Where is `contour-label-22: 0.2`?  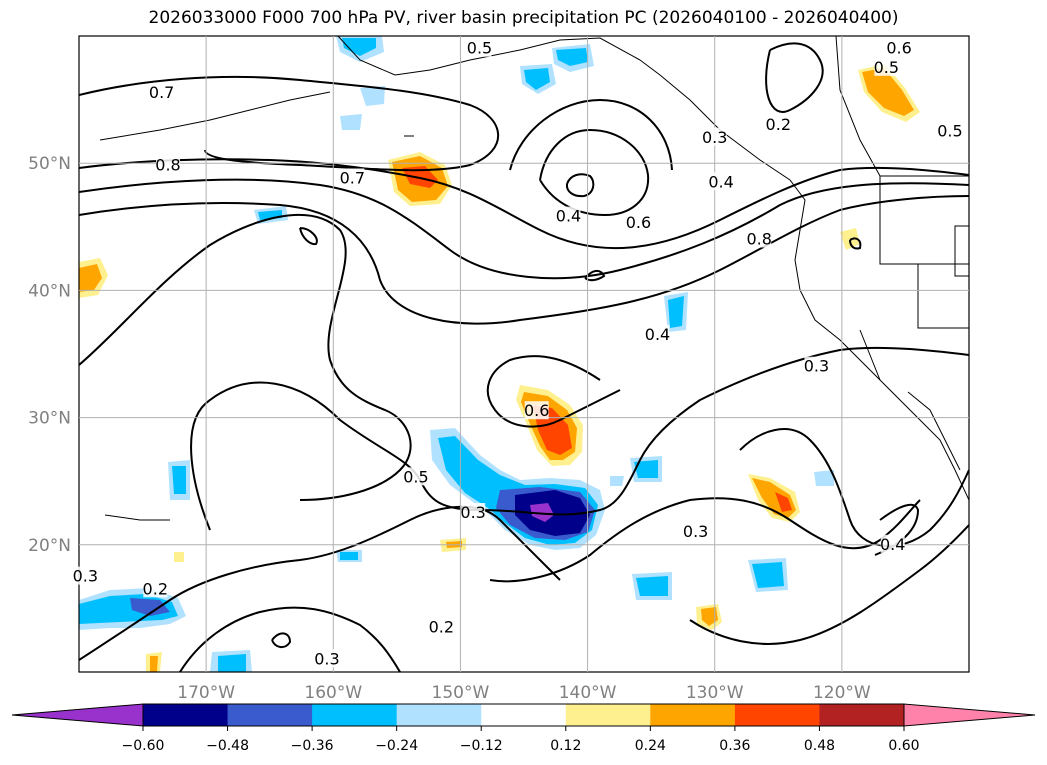 contour-label-22: 0.2 is located at coordinates (441, 626).